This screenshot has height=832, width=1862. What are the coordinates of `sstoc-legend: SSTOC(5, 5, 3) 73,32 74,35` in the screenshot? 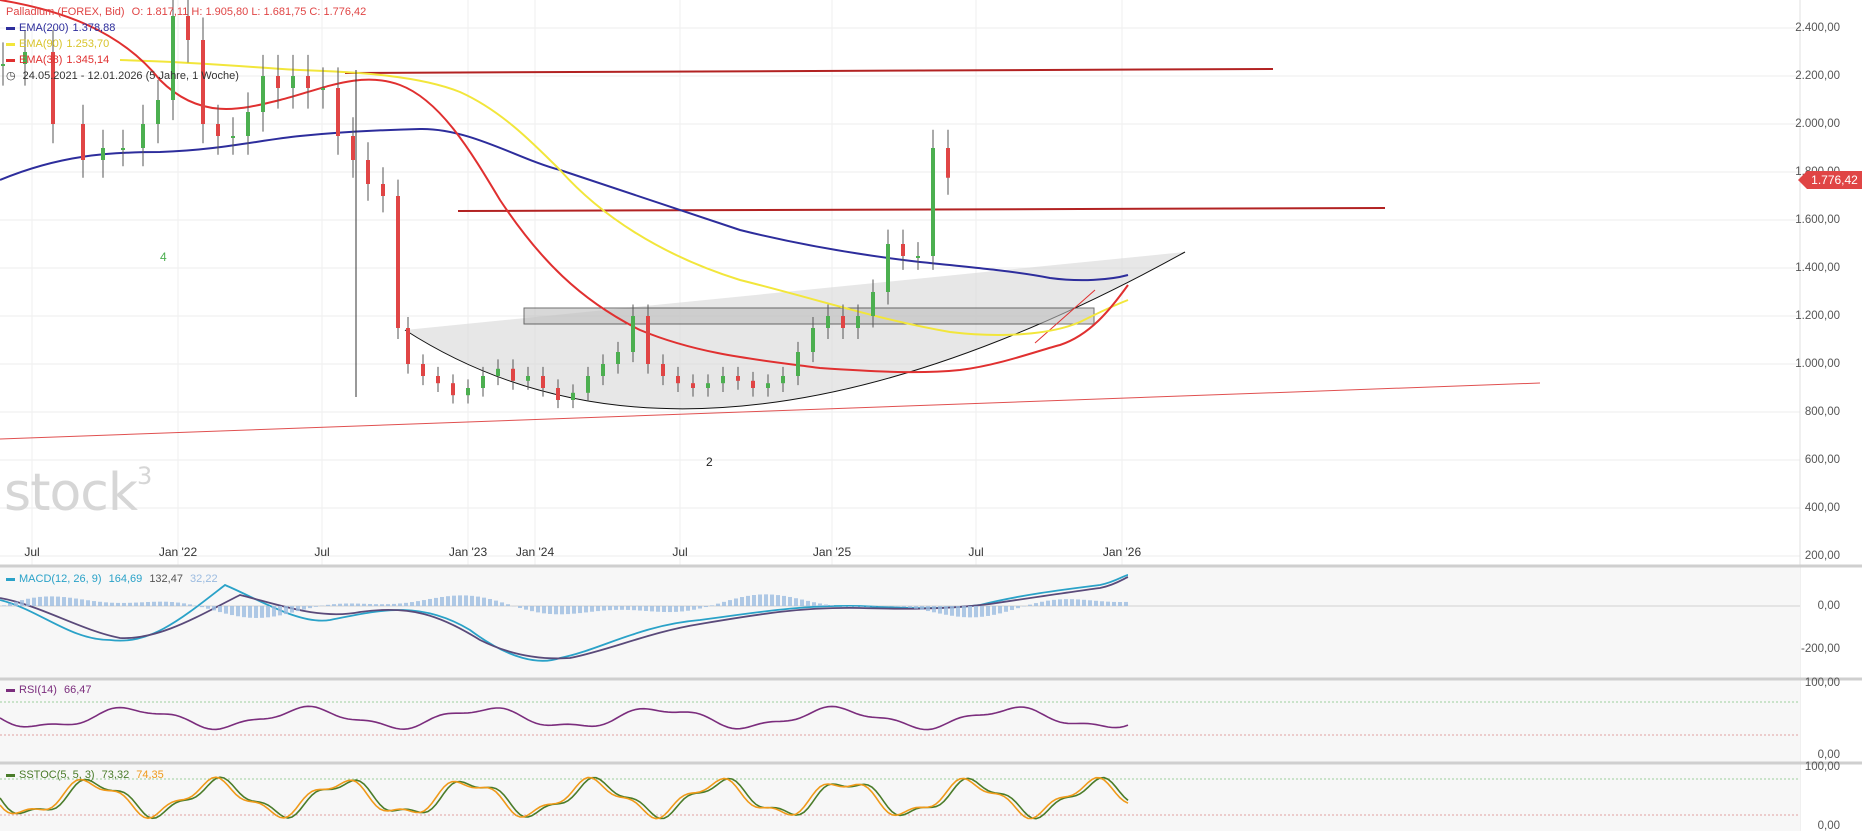 It's located at (87, 775).